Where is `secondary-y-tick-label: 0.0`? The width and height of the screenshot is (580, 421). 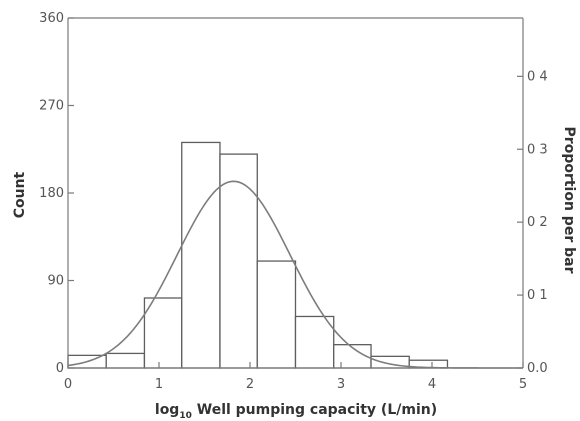 secondary-y-tick-label: 0.0 is located at coordinates (537, 368).